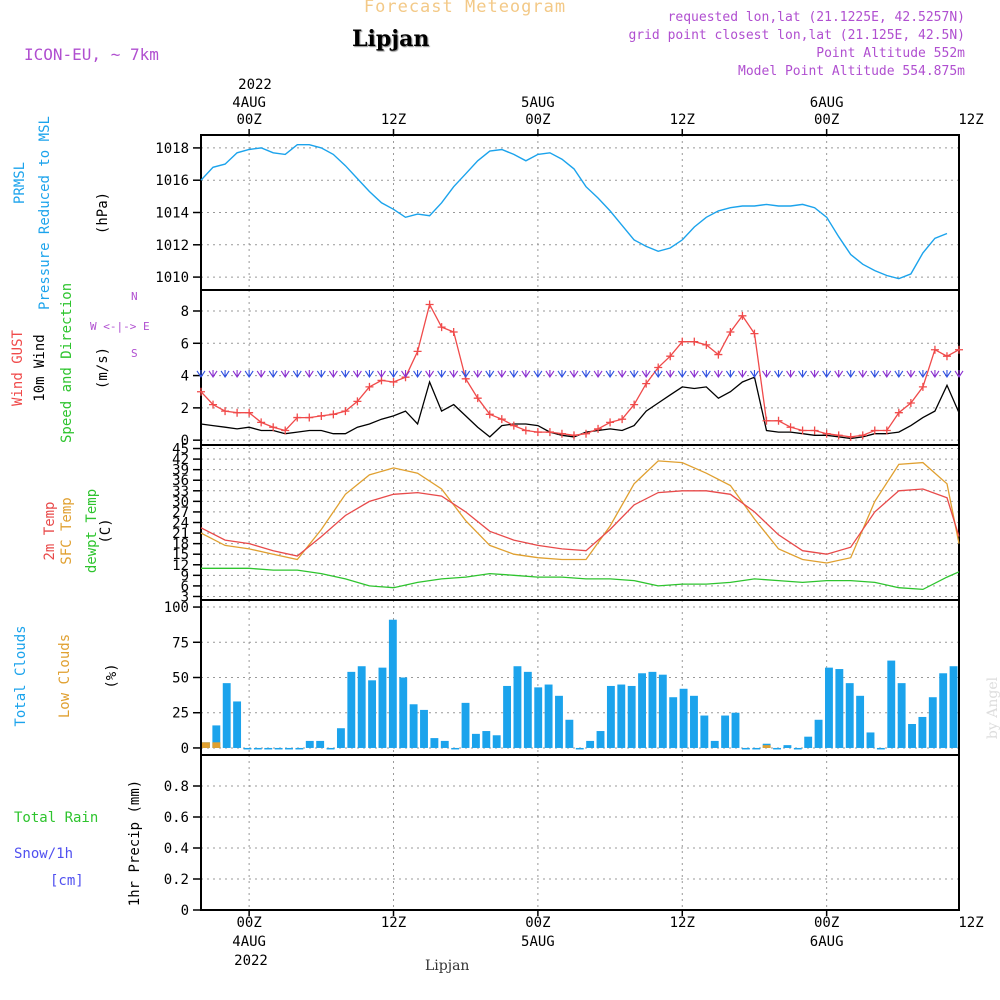 The image size is (1000, 1000). Describe the element at coordinates (21, 676) in the screenshot. I see `total-clouds-label: Total Clouds` at that location.